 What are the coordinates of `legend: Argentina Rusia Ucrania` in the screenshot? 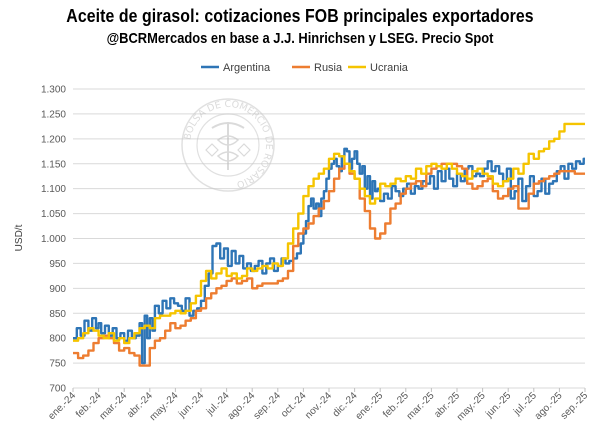 It's located at (305, 68).